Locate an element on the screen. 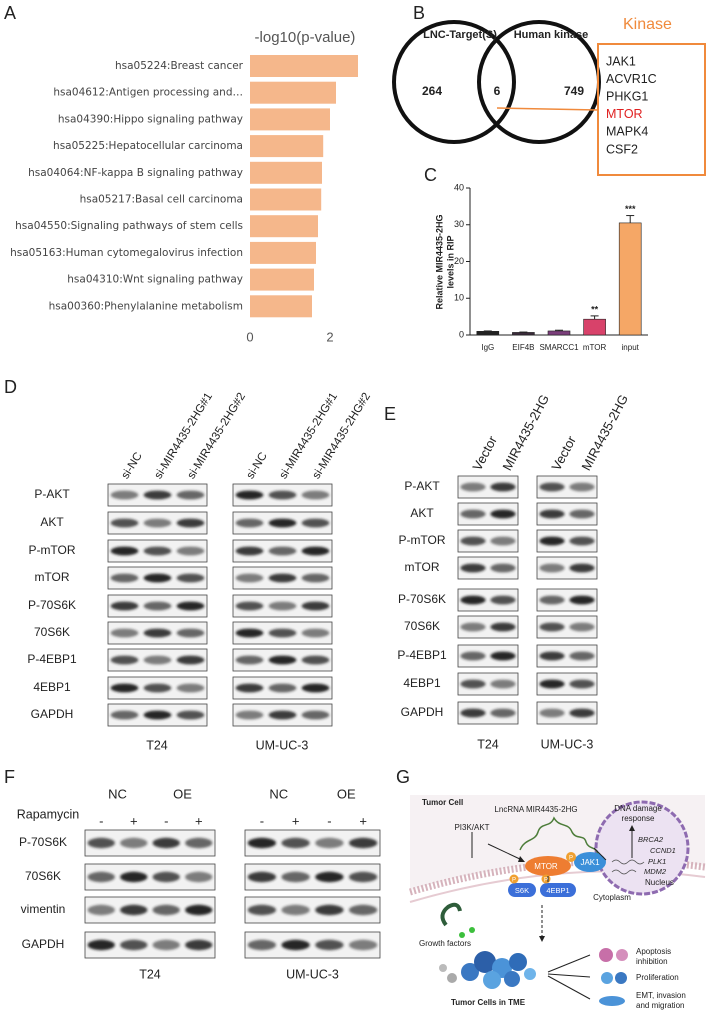 This screenshot has height=1018, width=708. x-tick-label: SMARCC1 is located at coordinates (559, 347).